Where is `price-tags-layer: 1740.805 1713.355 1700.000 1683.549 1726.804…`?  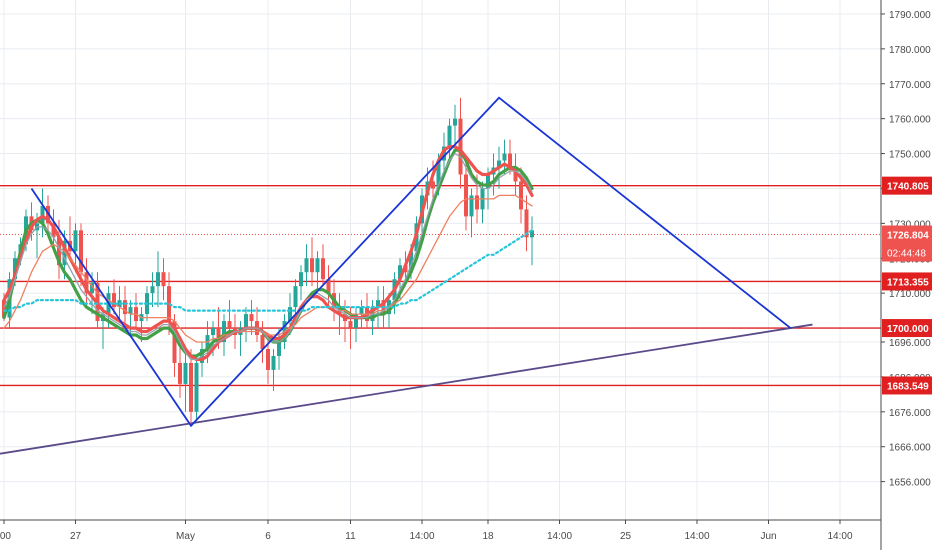 price-tags-layer: 1740.805 1713.355 1700.000 1683.549 1726.804… is located at coordinates (907, 285).